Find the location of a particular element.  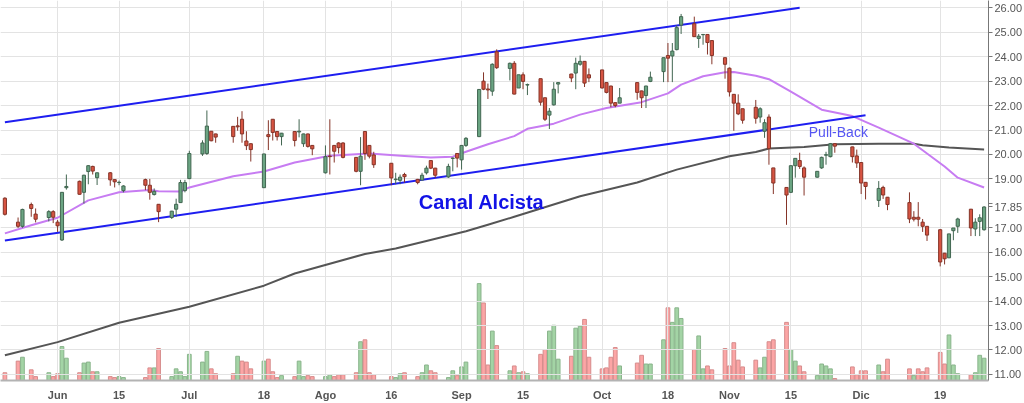

x-tick-label: 19 is located at coordinates (940, 394).